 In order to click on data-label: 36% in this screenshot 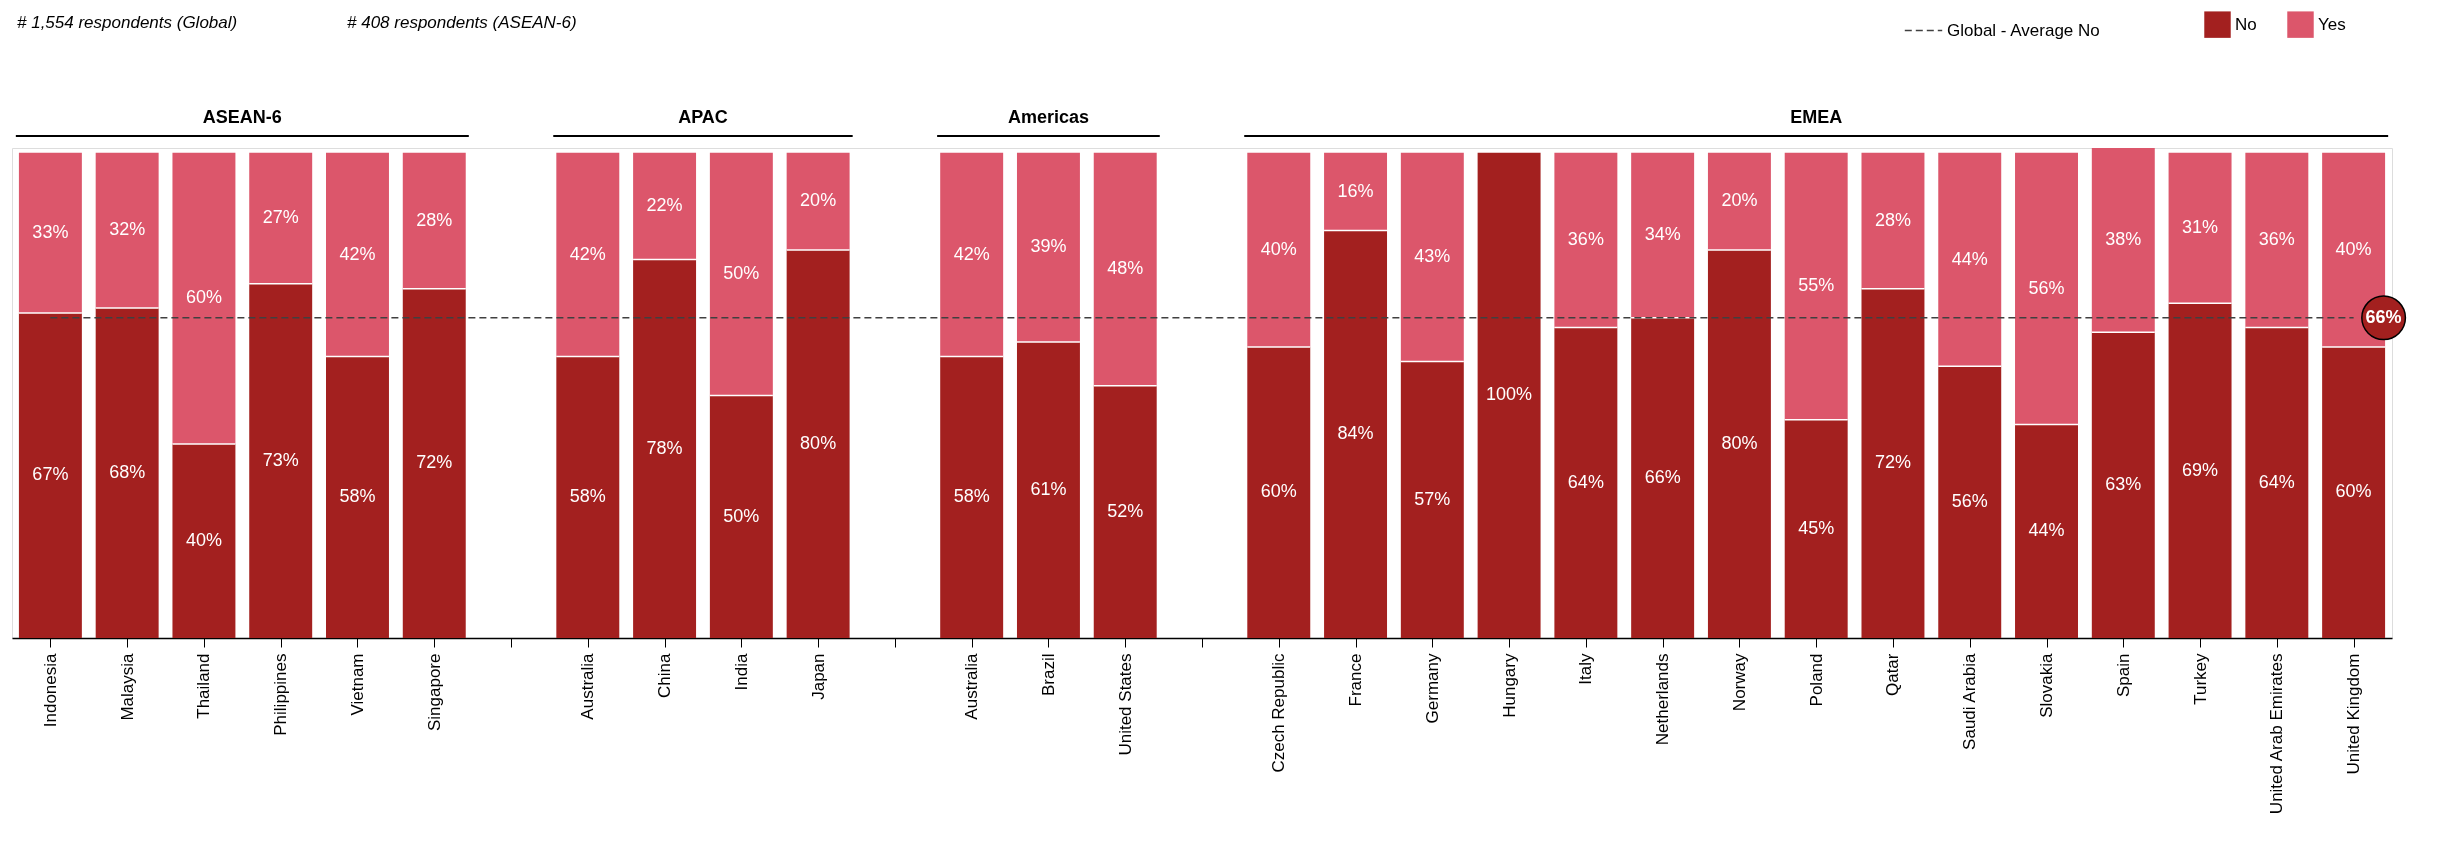, I will do `click(2276, 239)`.